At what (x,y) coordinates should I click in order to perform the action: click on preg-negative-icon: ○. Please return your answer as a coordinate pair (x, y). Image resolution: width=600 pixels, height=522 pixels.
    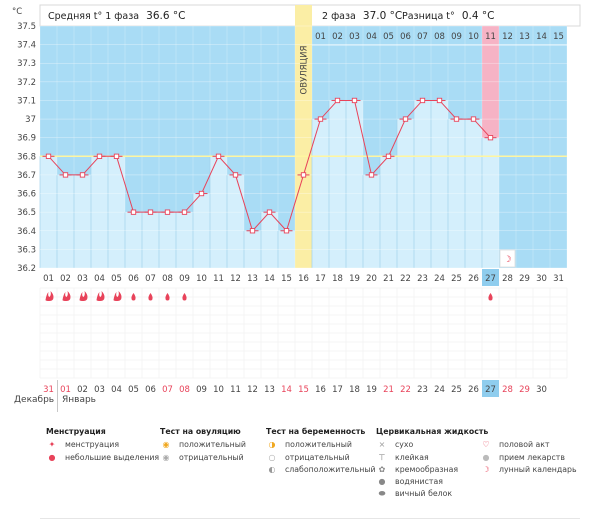
    Looking at the image, I should click on (272, 457).